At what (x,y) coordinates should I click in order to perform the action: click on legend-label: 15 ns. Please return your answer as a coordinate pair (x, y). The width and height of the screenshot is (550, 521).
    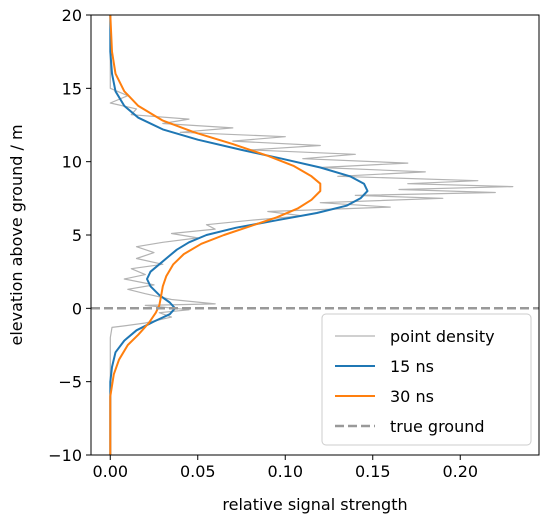
    Looking at the image, I should click on (412, 366).